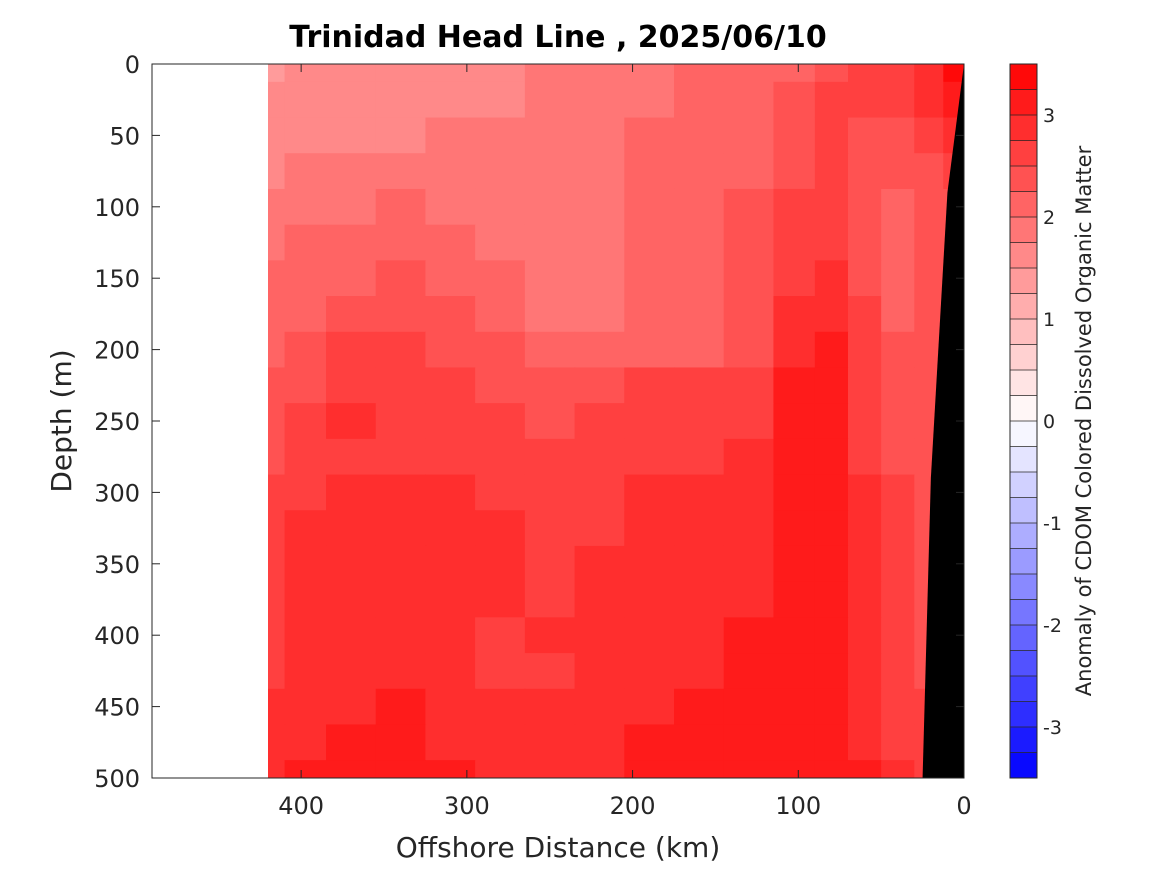 This screenshot has height=875, width=1167. Describe the element at coordinates (1052, 524) in the screenshot. I see `colorbar-tick-label: -1` at that location.